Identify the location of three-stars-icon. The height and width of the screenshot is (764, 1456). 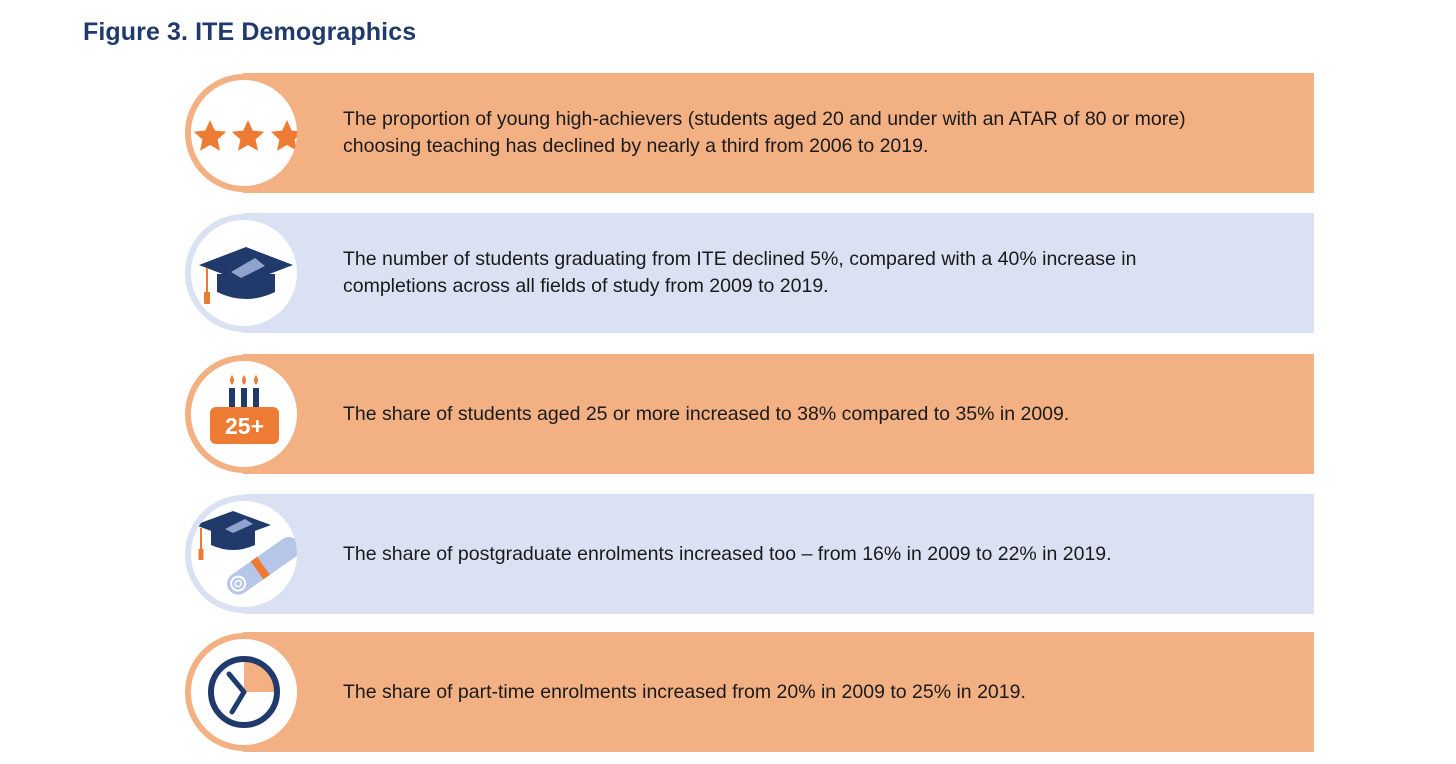
(245, 135).